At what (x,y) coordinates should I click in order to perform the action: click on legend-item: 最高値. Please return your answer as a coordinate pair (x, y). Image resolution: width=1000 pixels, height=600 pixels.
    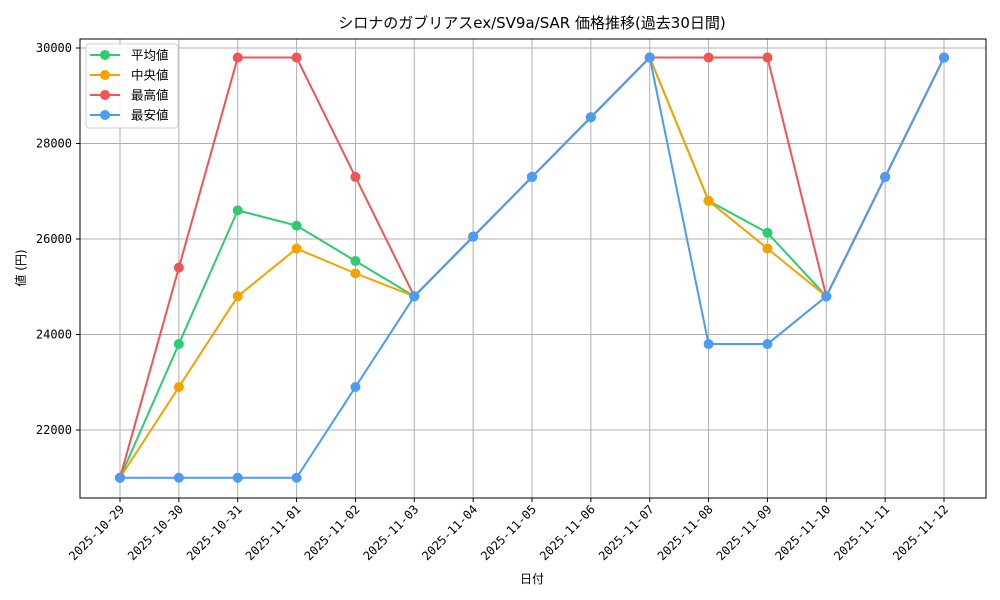
    Looking at the image, I should click on (129, 95).